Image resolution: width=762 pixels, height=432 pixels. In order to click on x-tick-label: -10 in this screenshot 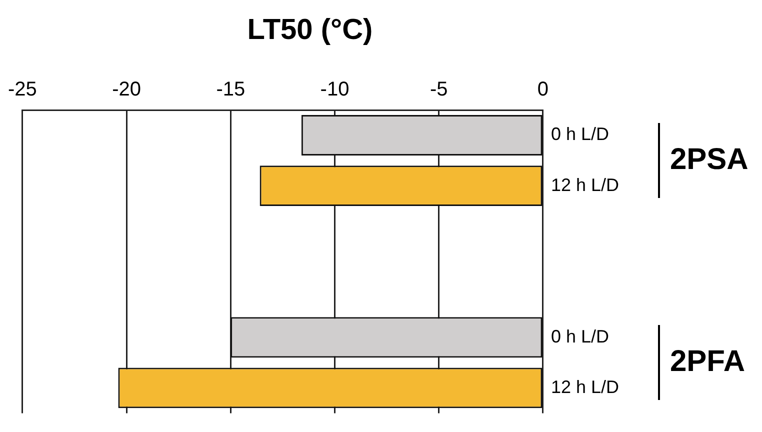, I will do `click(335, 89)`.